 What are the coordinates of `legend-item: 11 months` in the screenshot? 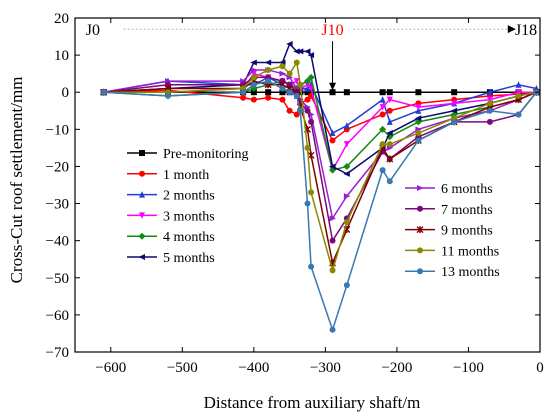 It's located at (452, 251).